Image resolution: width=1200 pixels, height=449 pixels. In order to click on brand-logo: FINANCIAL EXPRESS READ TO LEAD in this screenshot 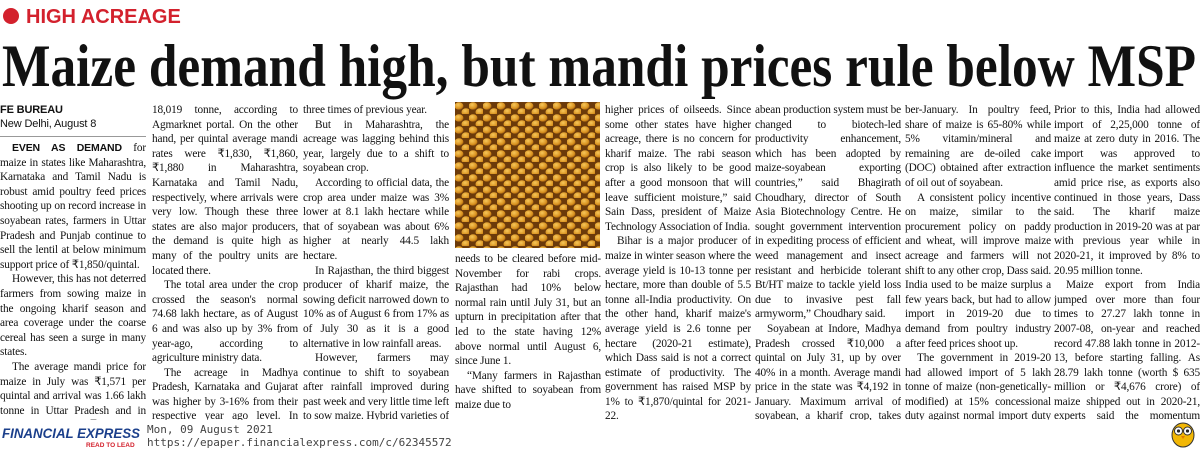, I will do `click(71, 437)`.